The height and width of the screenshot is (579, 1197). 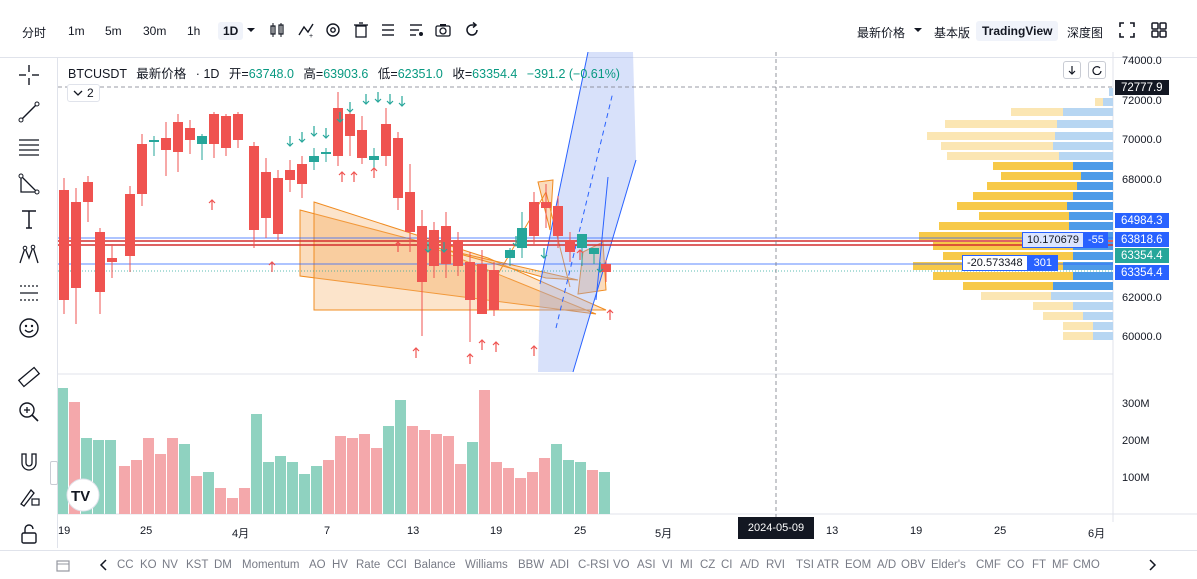 What do you see at coordinates (29, 496) in the screenshot?
I see `brush-lock-icon` at bounding box center [29, 496].